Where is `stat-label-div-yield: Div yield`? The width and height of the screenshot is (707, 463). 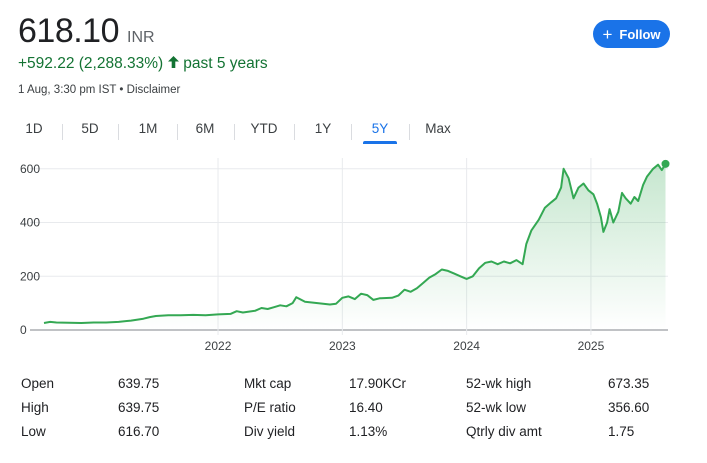
stat-label-div-yield: Div yield is located at coordinates (270, 431).